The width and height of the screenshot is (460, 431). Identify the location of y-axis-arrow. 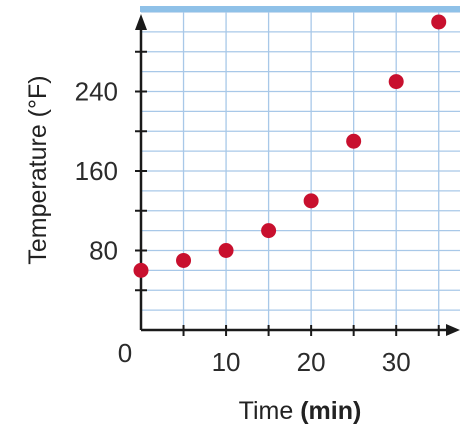
(141, 22).